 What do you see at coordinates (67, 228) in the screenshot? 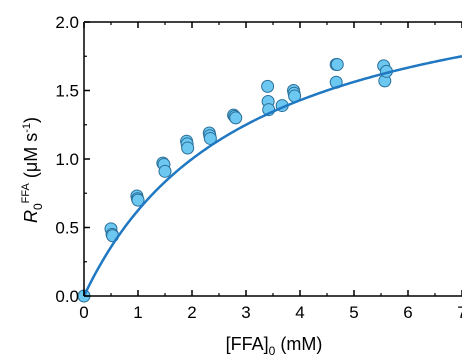
I see `y-tick-label: 0.5` at bounding box center [67, 228].